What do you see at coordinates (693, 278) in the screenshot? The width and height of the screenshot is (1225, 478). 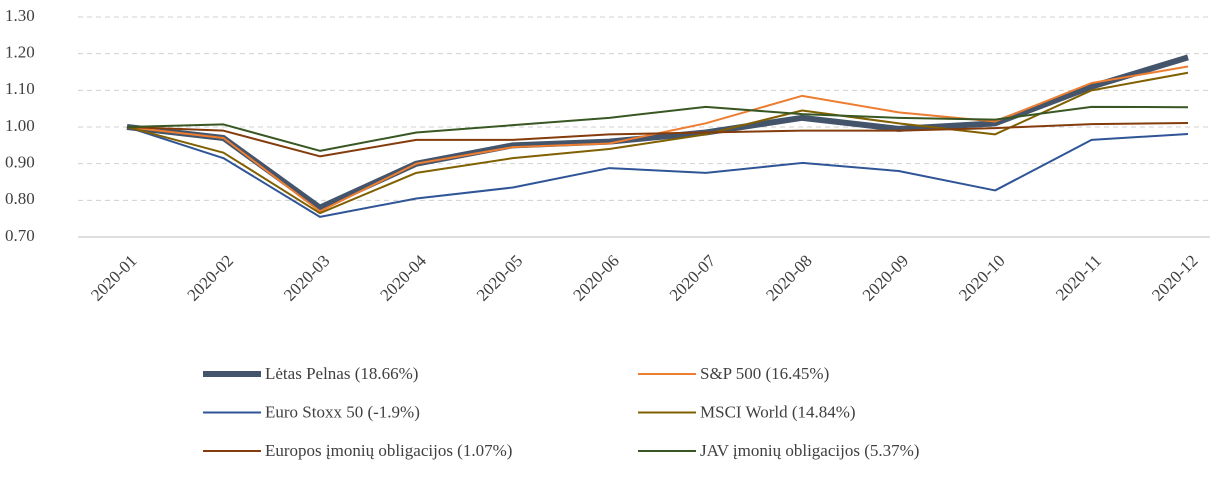 I see `x-tick-label: 2020-07` at bounding box center [693, 278].